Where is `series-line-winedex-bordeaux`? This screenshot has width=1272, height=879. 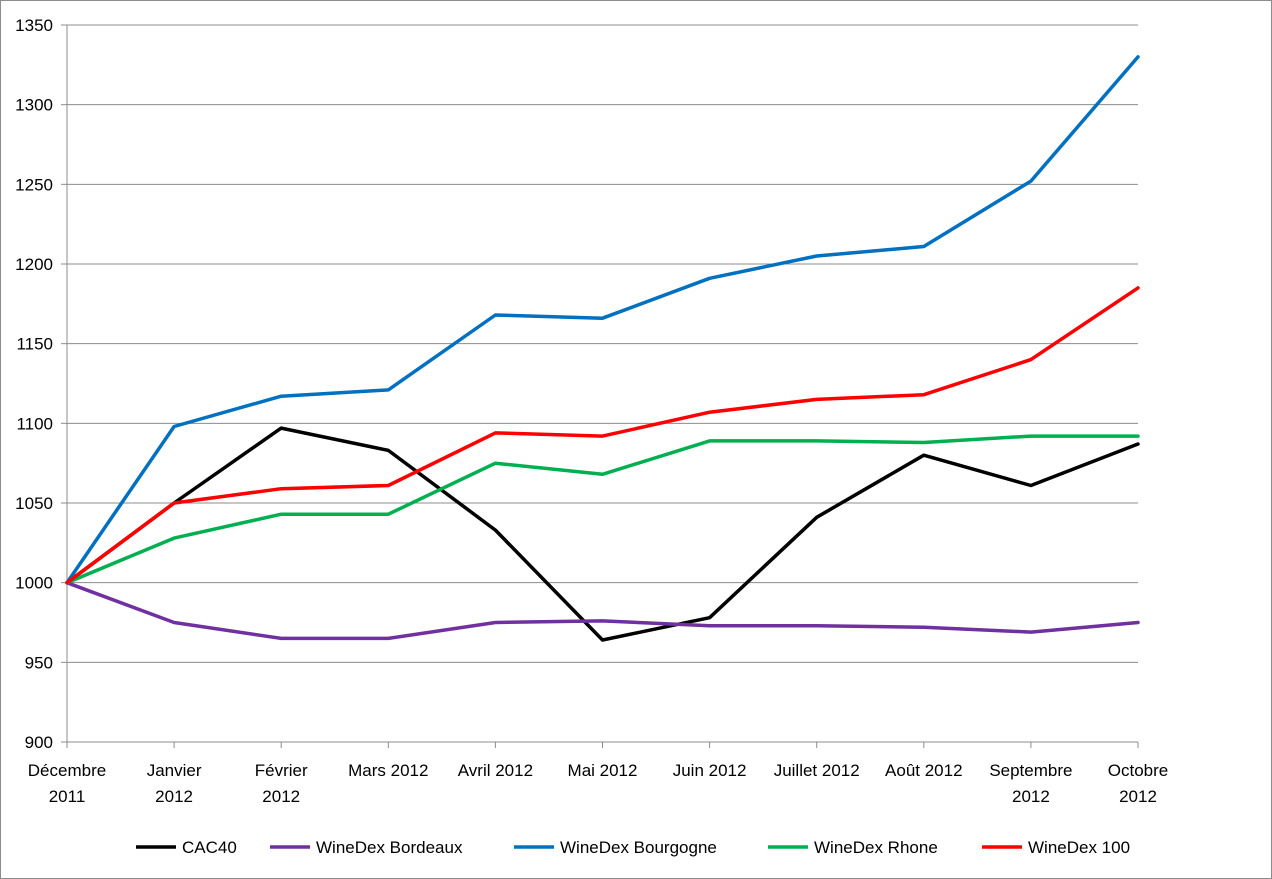
series-line-winedex-bordeaux is located at coordinates (602, 610).